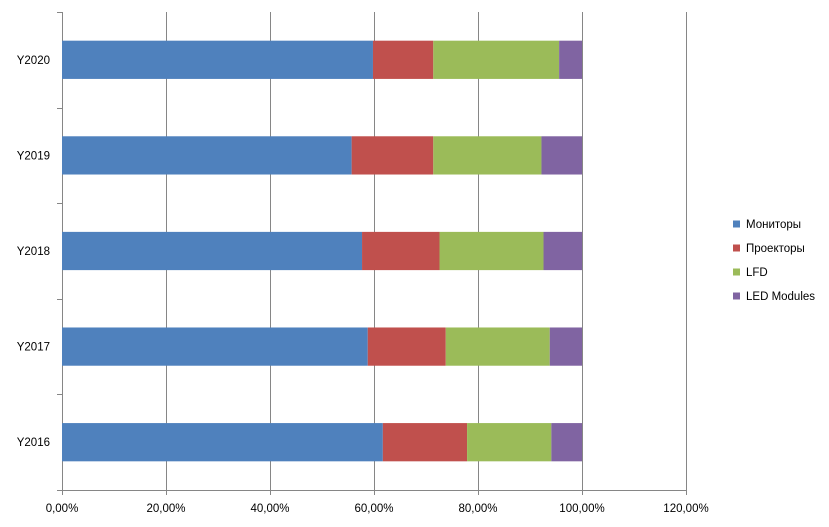 The width and height of the screenshot is (829, 527). What do you see at coordinates (269, 509) in the screenshot?
I see `x-tick-label: 40,00%` at bounding box center [269, 509].